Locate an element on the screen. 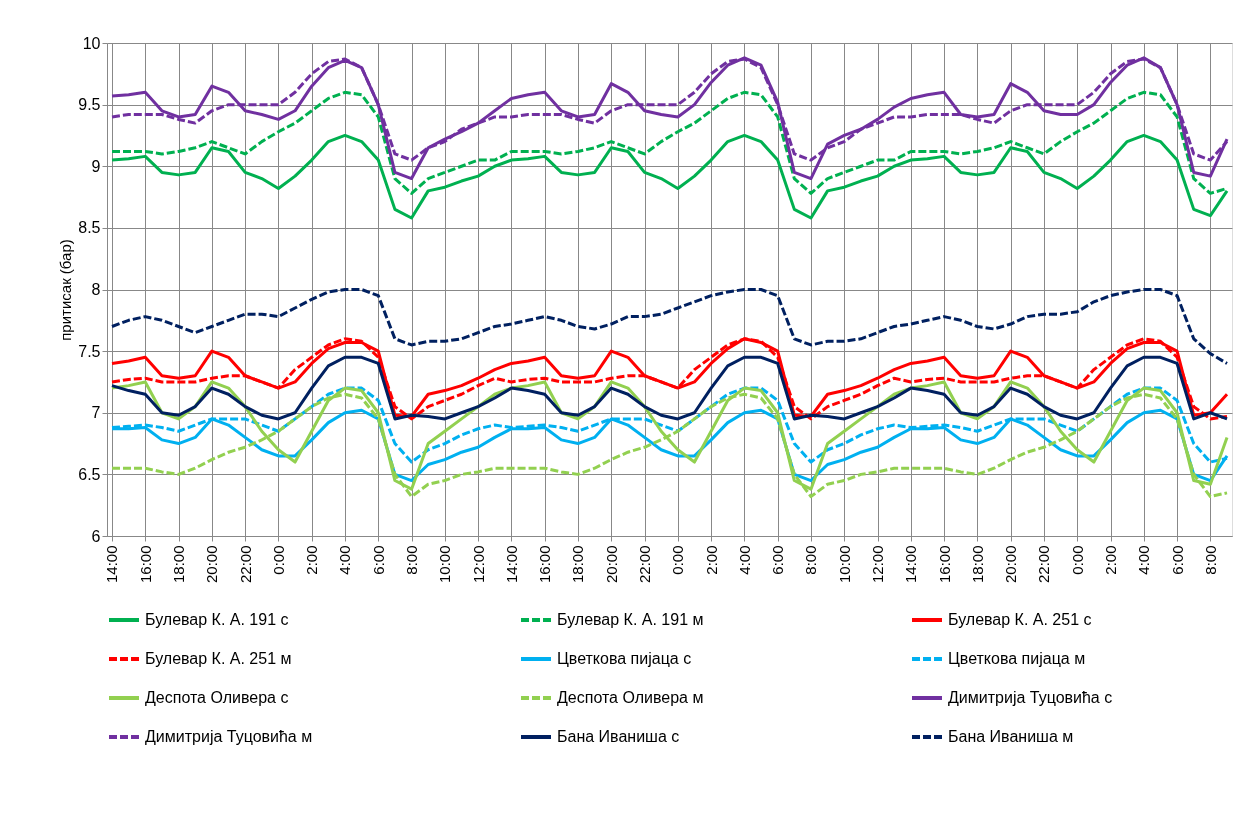 Image resolution: width=1253 pixels, height=821 pixels. y-tick-label: 6 is located at coordinates (96, 536).